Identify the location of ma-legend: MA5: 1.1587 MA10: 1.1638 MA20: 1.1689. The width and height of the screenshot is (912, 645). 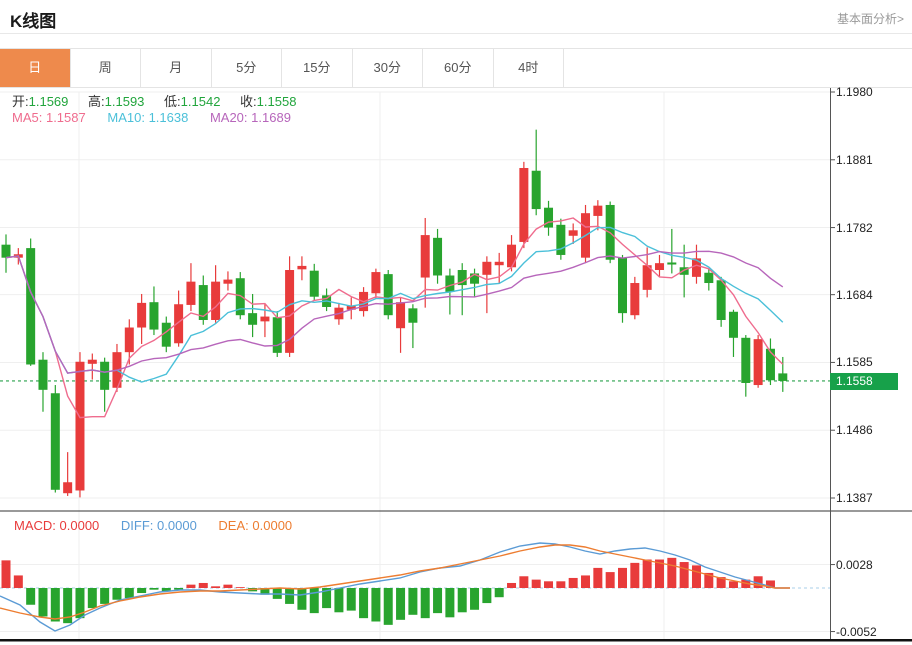
(160, 117).